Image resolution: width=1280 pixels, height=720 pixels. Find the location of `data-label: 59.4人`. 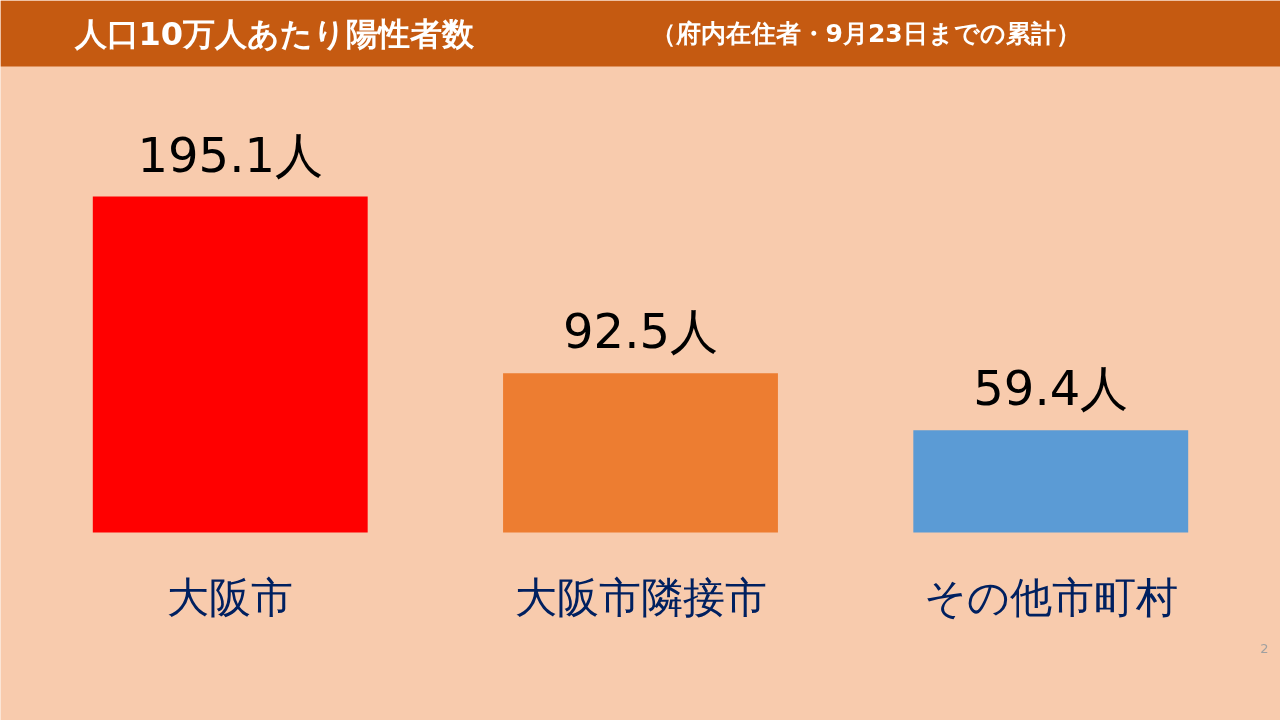

data-label: 59.4人 is located at coordinates (1051, 388).